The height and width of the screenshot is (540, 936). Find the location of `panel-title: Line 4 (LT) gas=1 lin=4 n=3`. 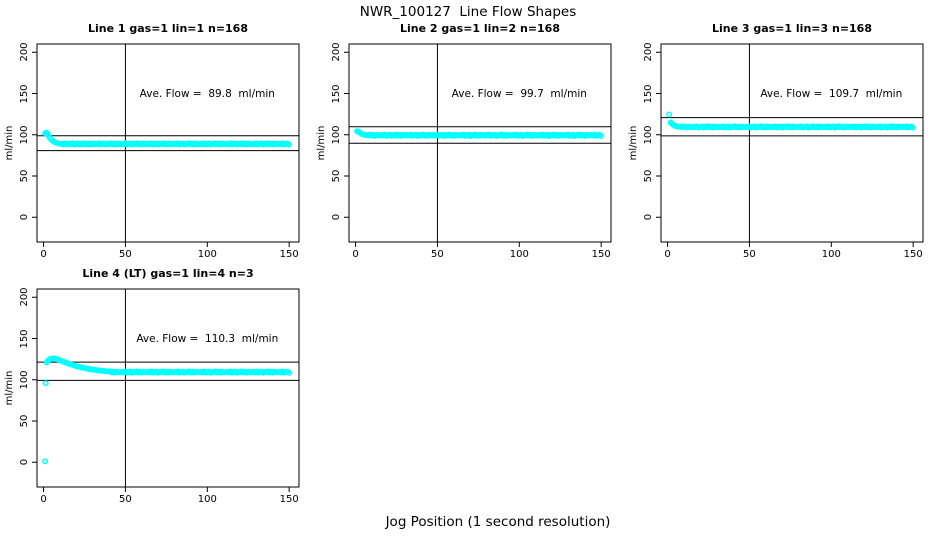

panel-title: Line 4 (LT) gas=1 lin=4 n=3 is located at coordinates (168, 273).